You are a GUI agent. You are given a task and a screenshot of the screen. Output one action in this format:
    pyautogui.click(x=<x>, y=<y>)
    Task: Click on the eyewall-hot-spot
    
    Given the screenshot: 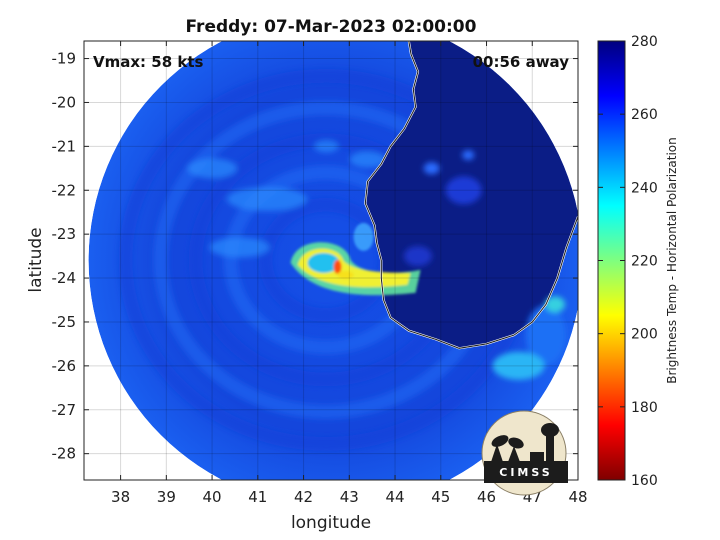 What is the action you would take?
    pyautogui.click(x=337, y=266)
    